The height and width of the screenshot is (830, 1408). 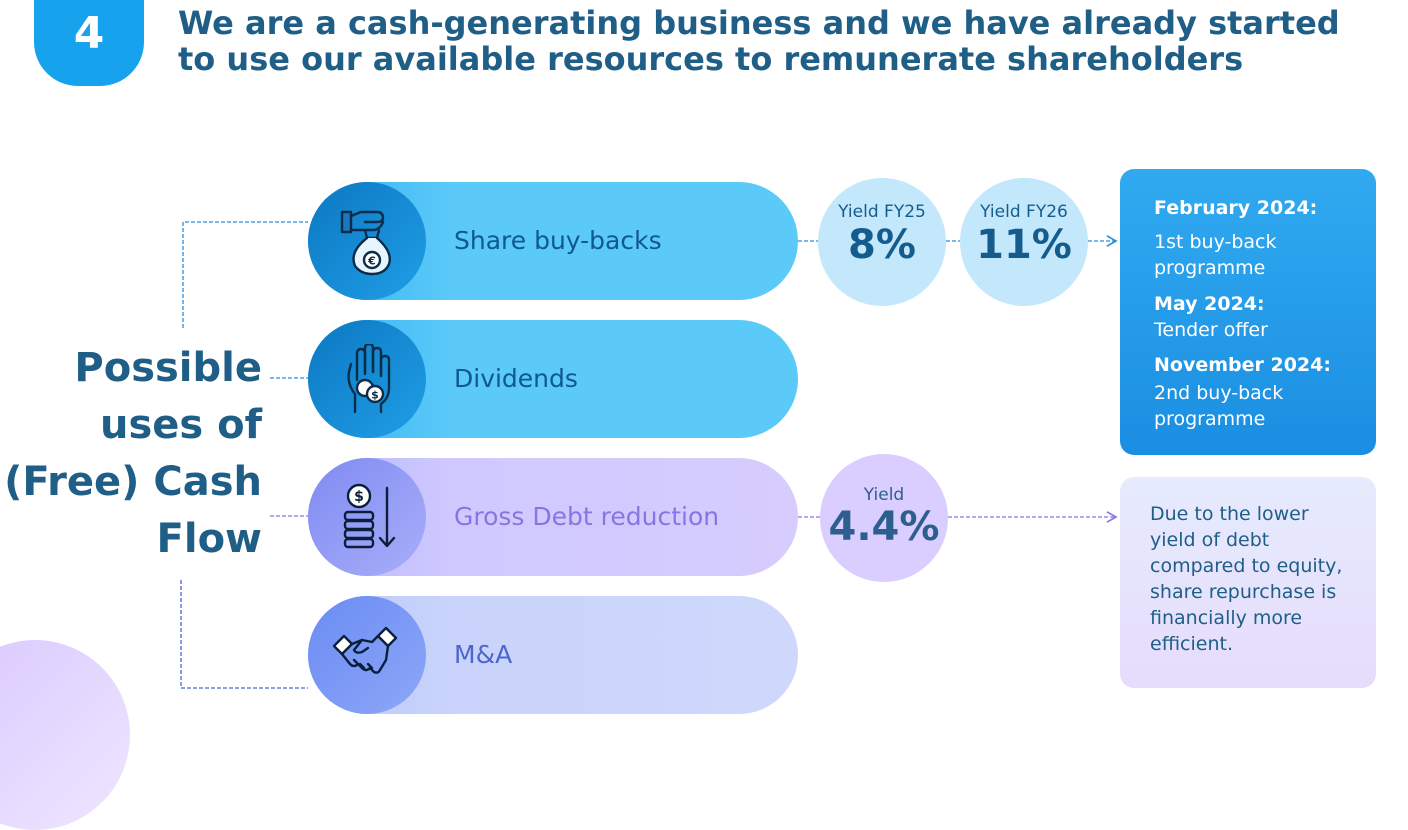 I want to click on handshake-icon, so click(x=365, y=650).